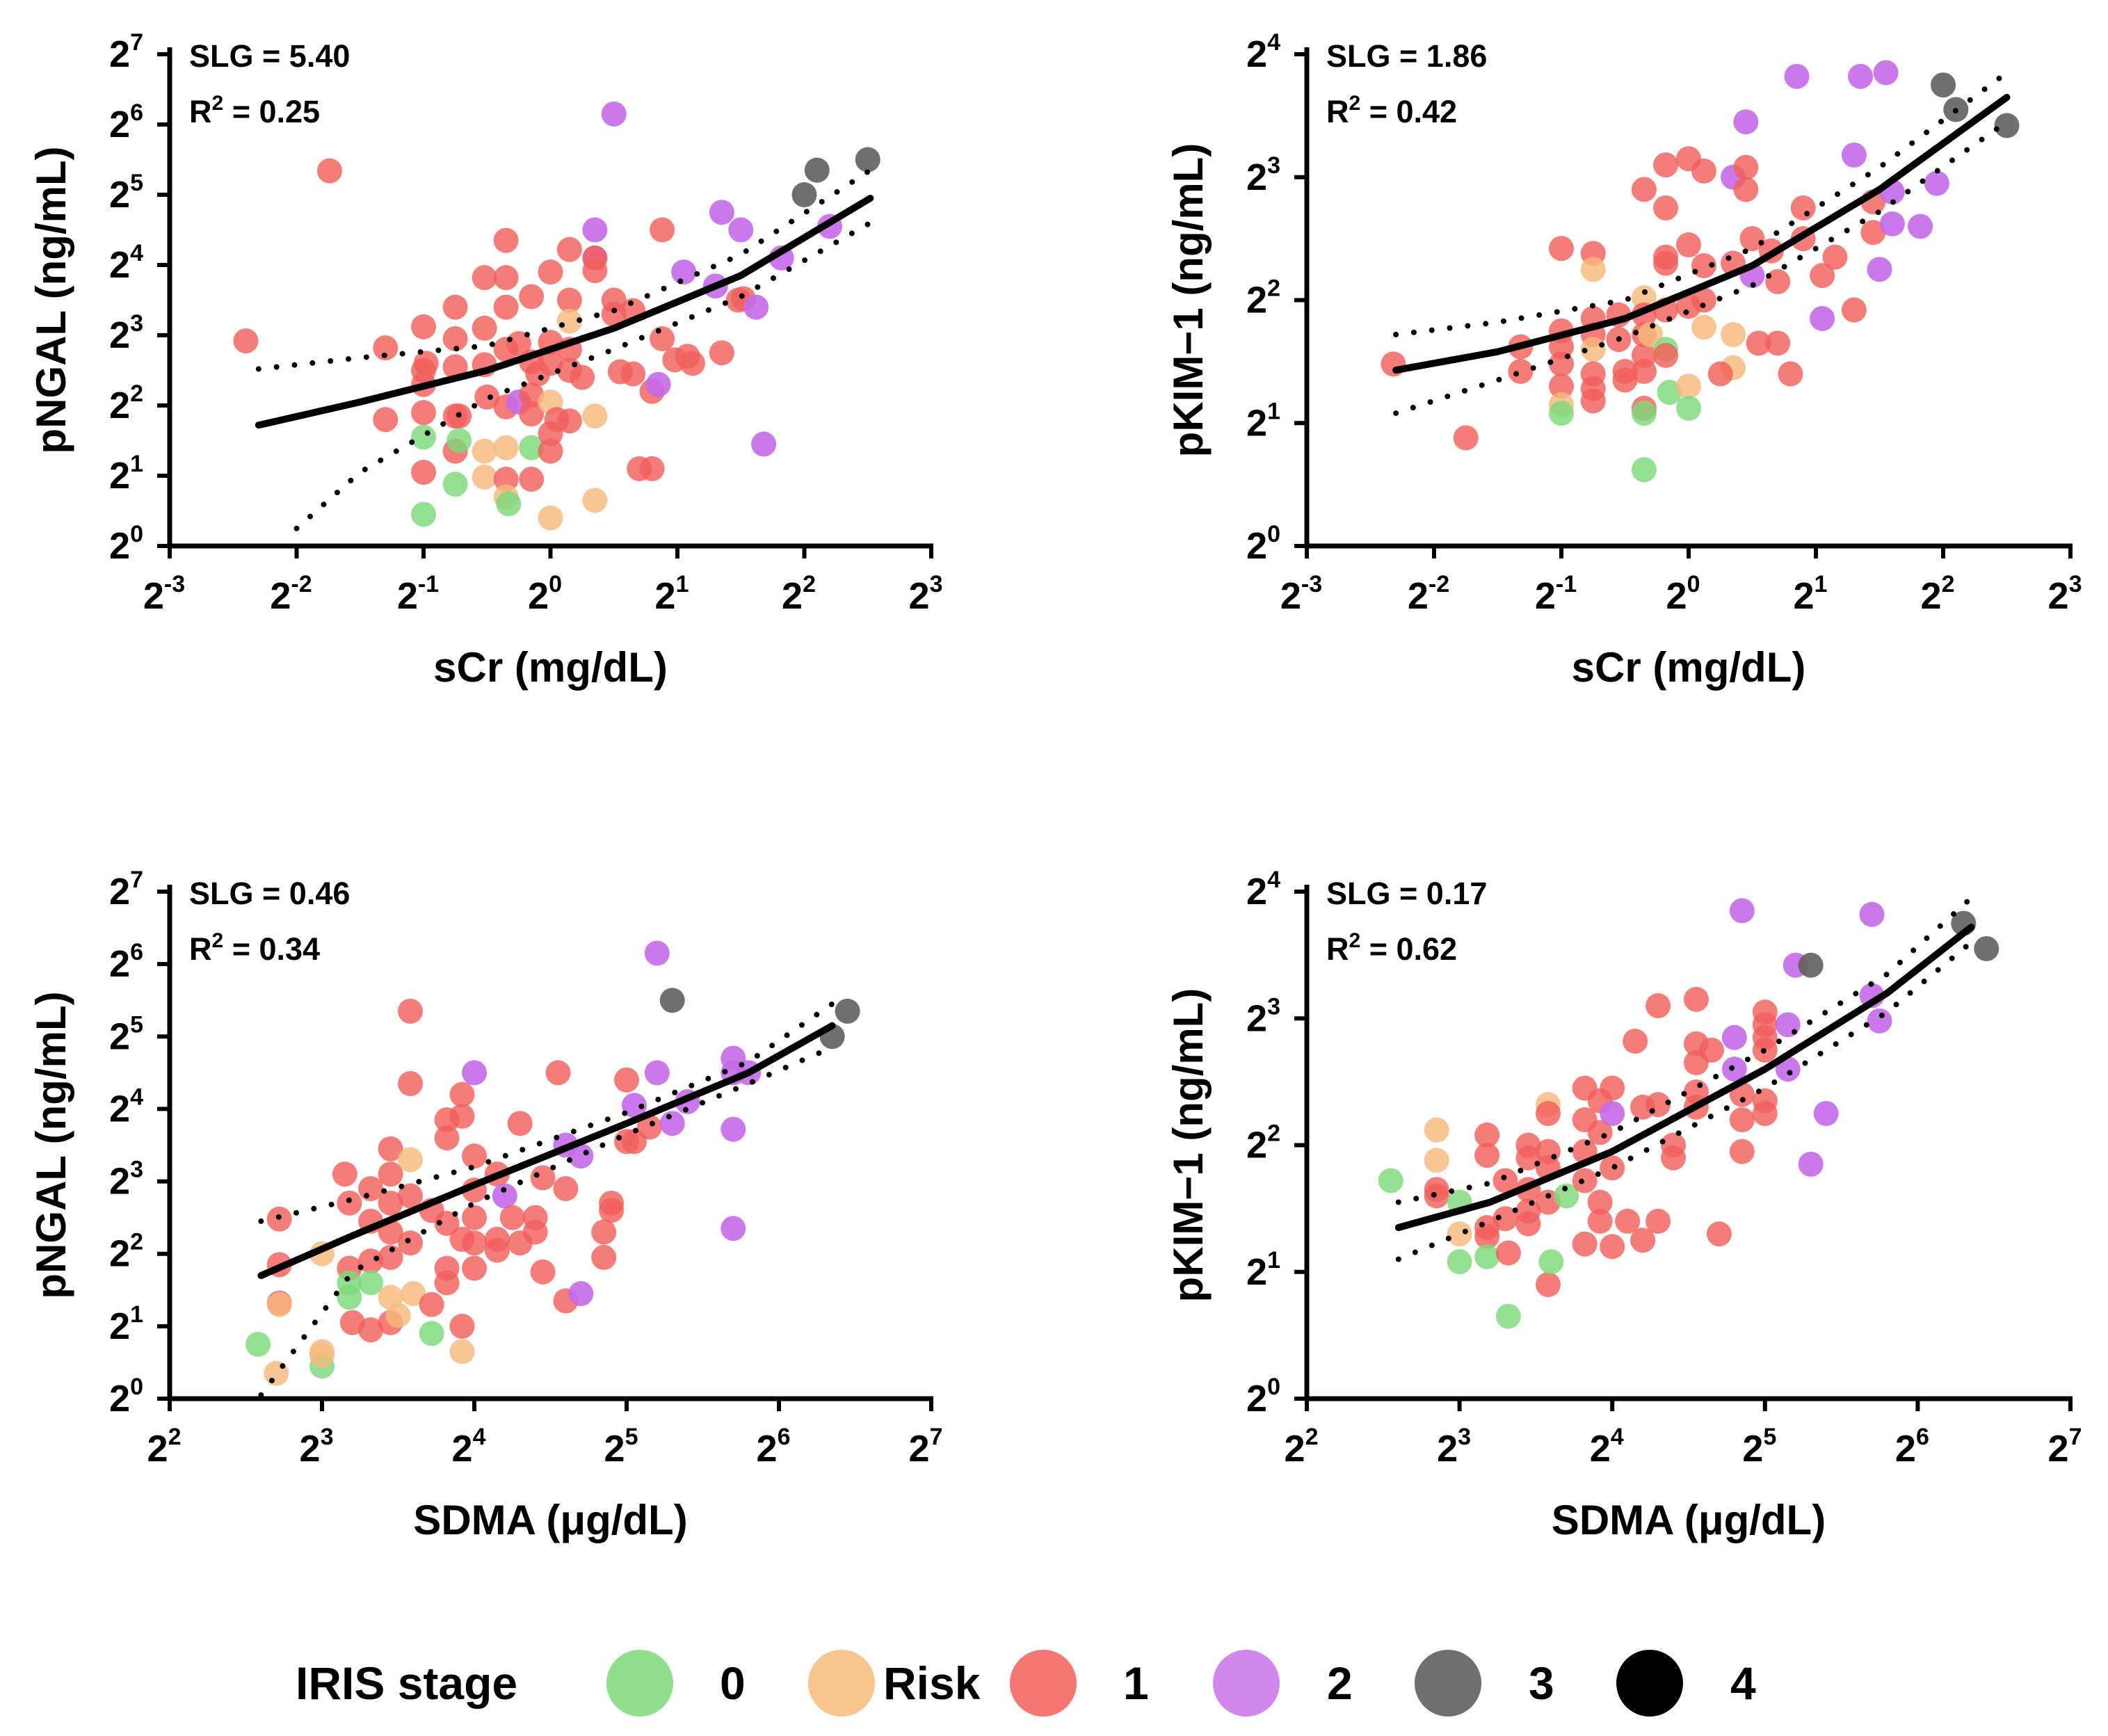 The image size is (2108, 1736). What do you see at coordinates (1188, 300) in the screenshot?
I see `y-axis-title: pKIM−1 (ng/mL)` at bounding box center [1188, 300].